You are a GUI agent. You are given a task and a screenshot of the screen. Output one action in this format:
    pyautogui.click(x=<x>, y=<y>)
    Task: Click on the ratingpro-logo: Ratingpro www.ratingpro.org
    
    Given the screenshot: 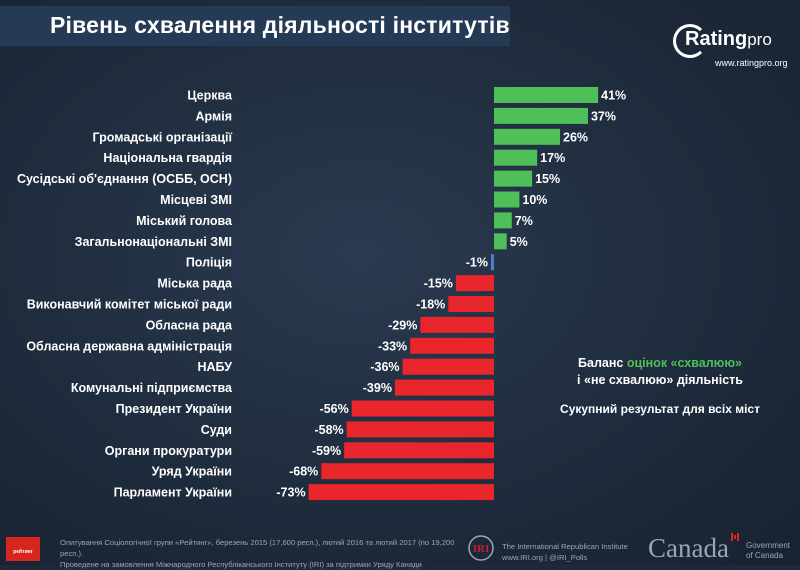 What is the action you would take?
    pyautogui.click(x=733, y=47)
    